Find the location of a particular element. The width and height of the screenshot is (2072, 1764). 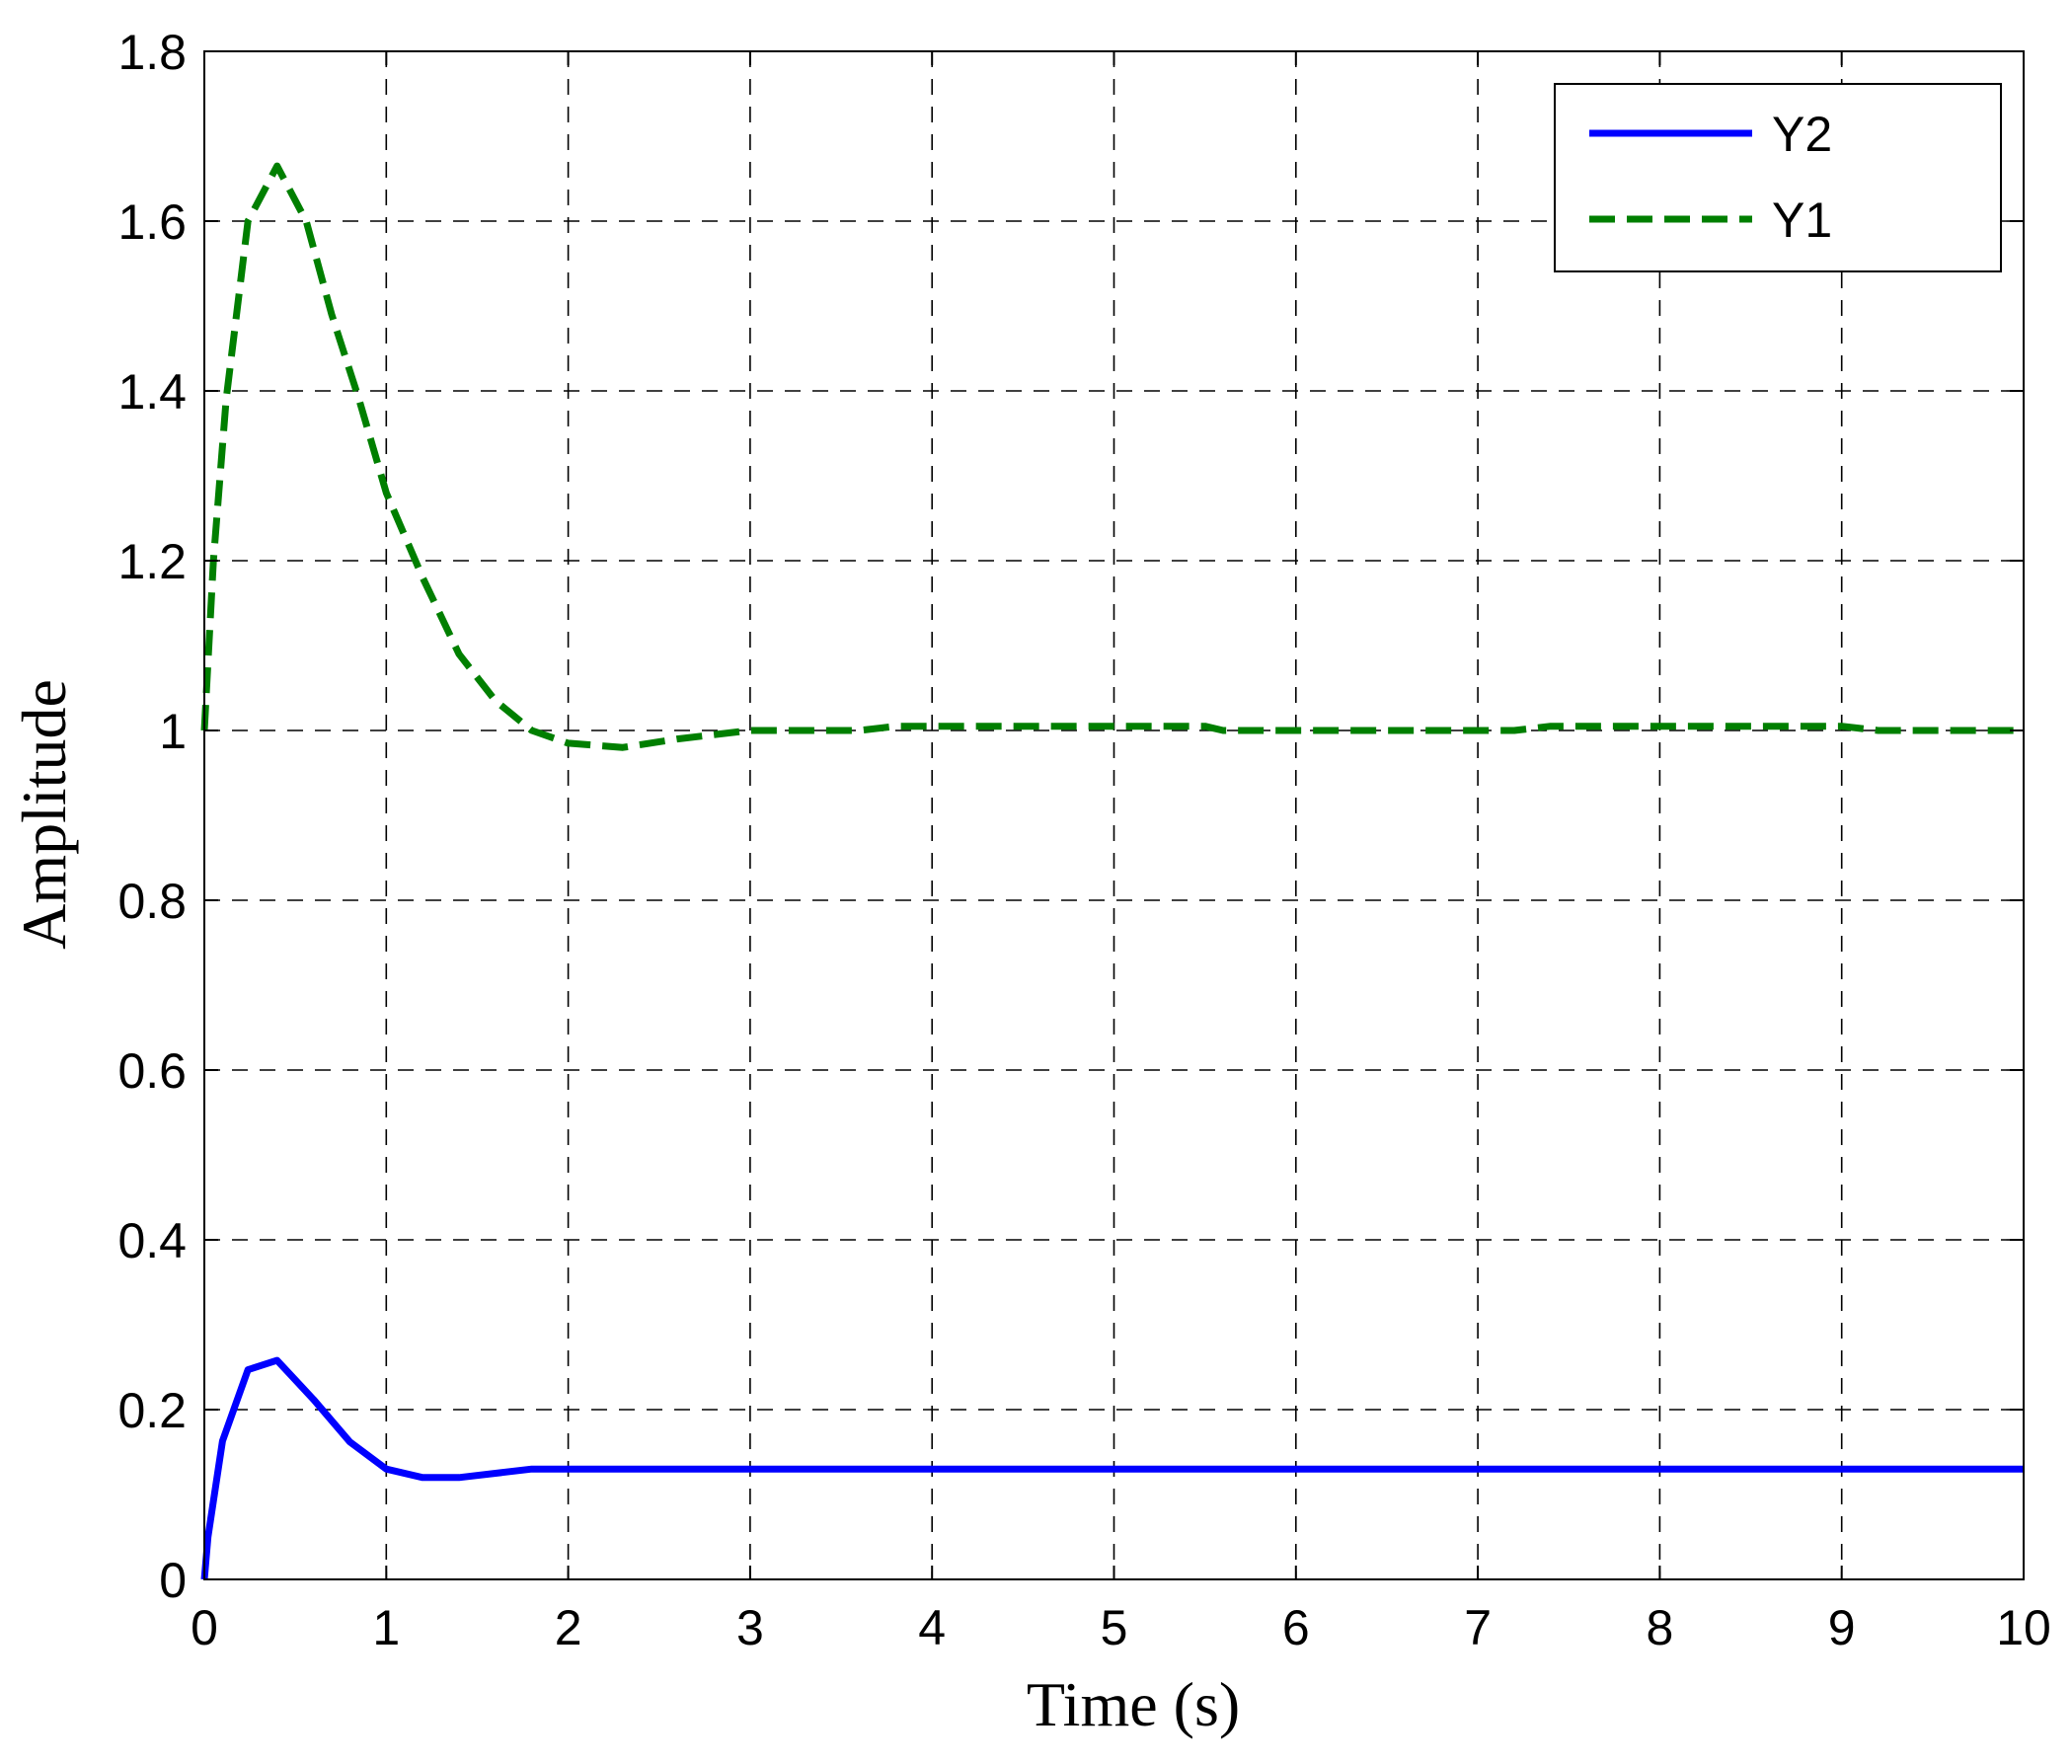

y-tick-label: 0 is located at coordinates (173, 1580).